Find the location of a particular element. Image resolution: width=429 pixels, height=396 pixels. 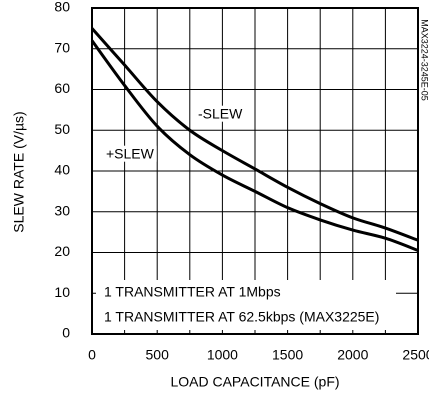

y-tick-label: 70 is located at coordinates (62, 47).